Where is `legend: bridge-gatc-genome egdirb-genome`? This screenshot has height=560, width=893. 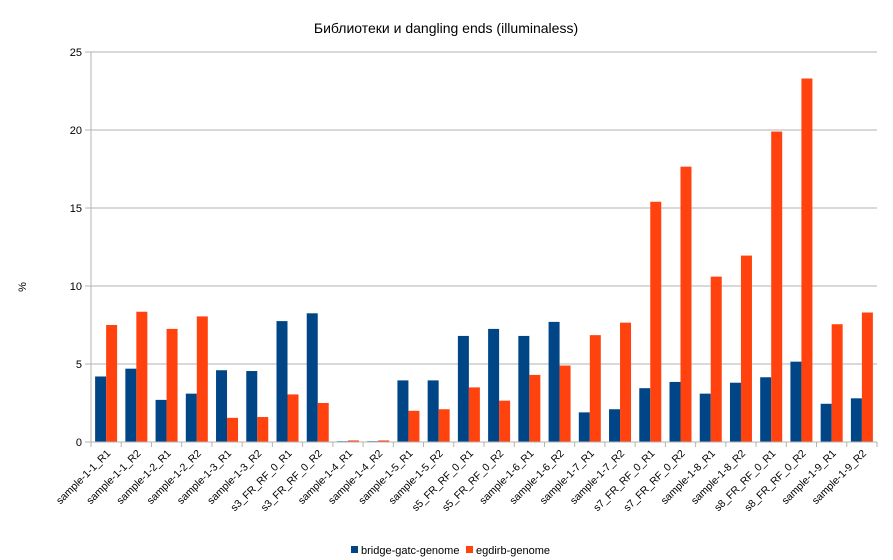 legend: bridge-gatc-genome egdirb-genome is located at coordinates (450, 551).